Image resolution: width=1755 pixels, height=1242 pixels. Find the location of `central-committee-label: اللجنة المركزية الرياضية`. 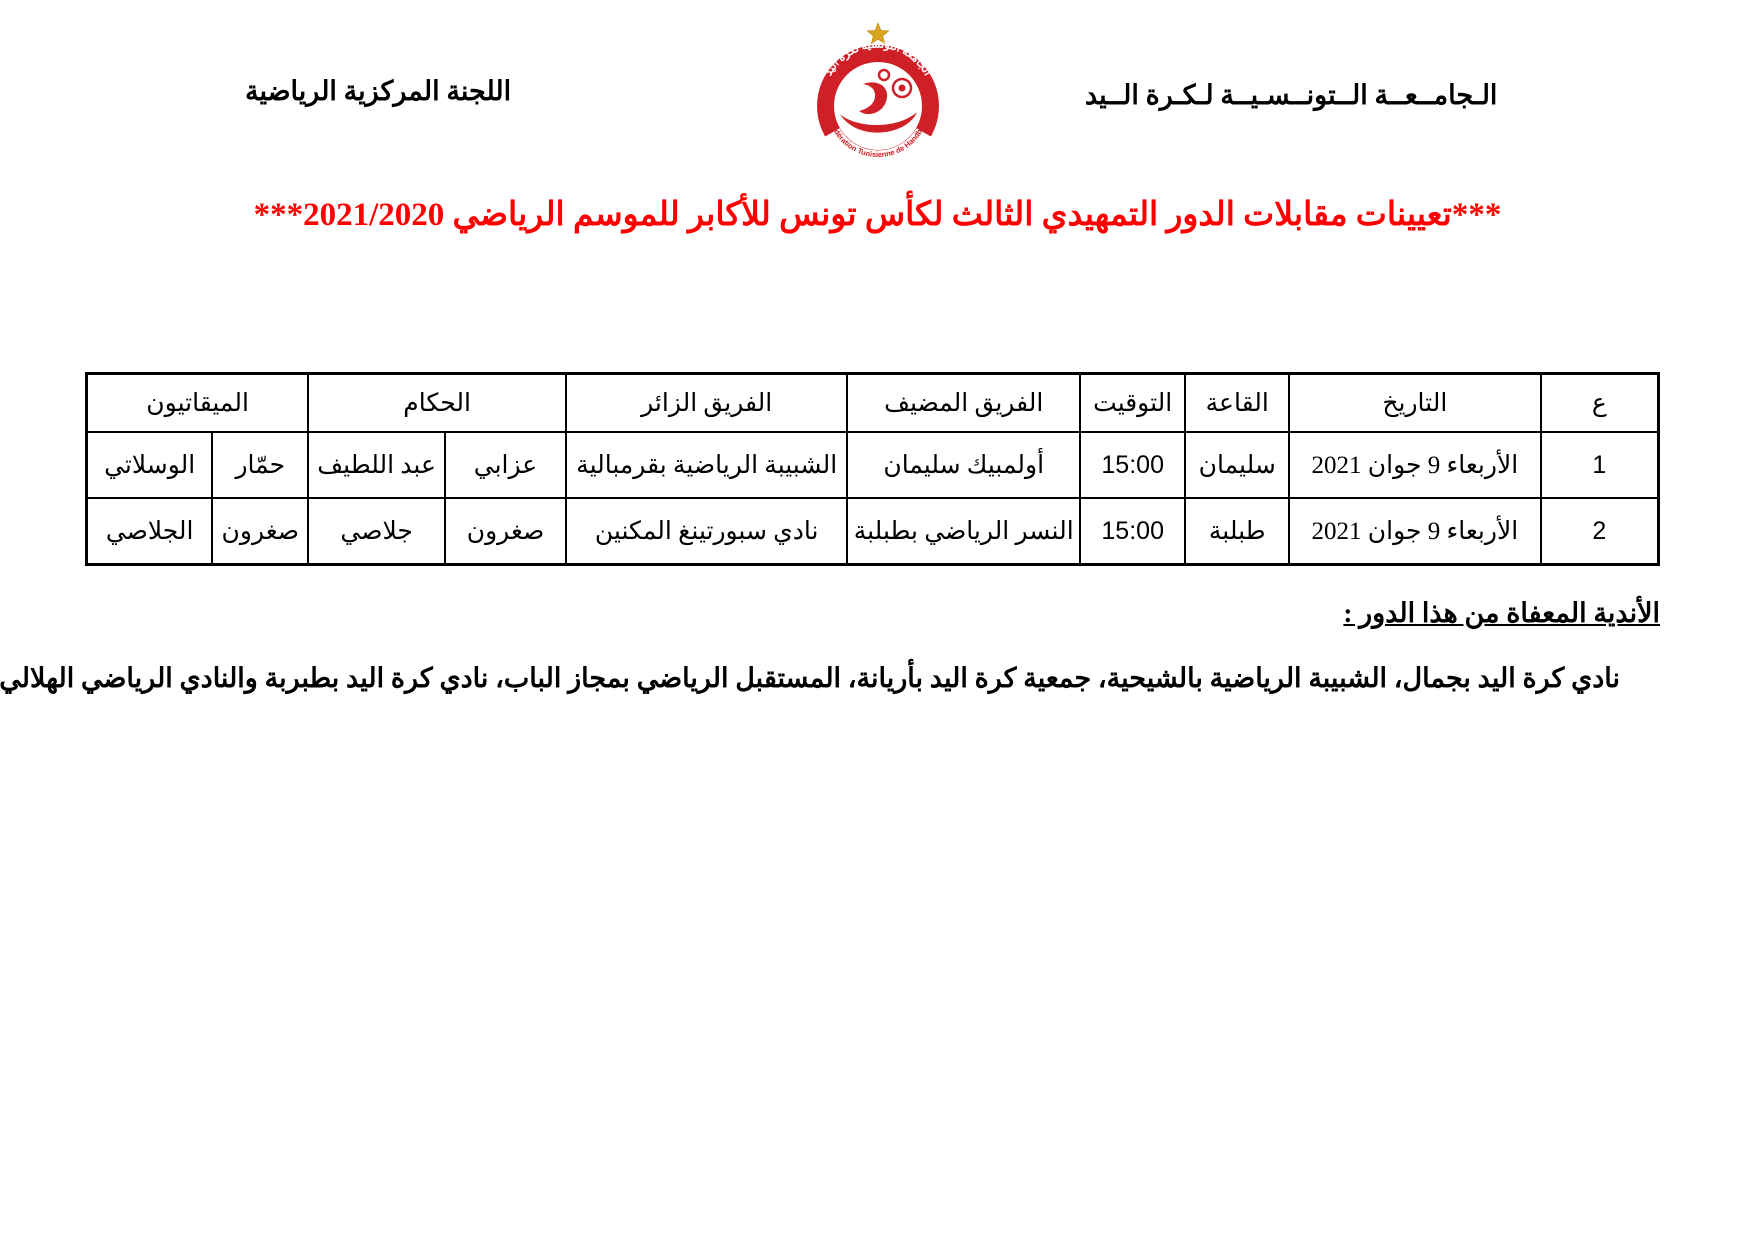

central-committee-label: اللجنة المركزية الرياضية is located at coordinates (378, 91).